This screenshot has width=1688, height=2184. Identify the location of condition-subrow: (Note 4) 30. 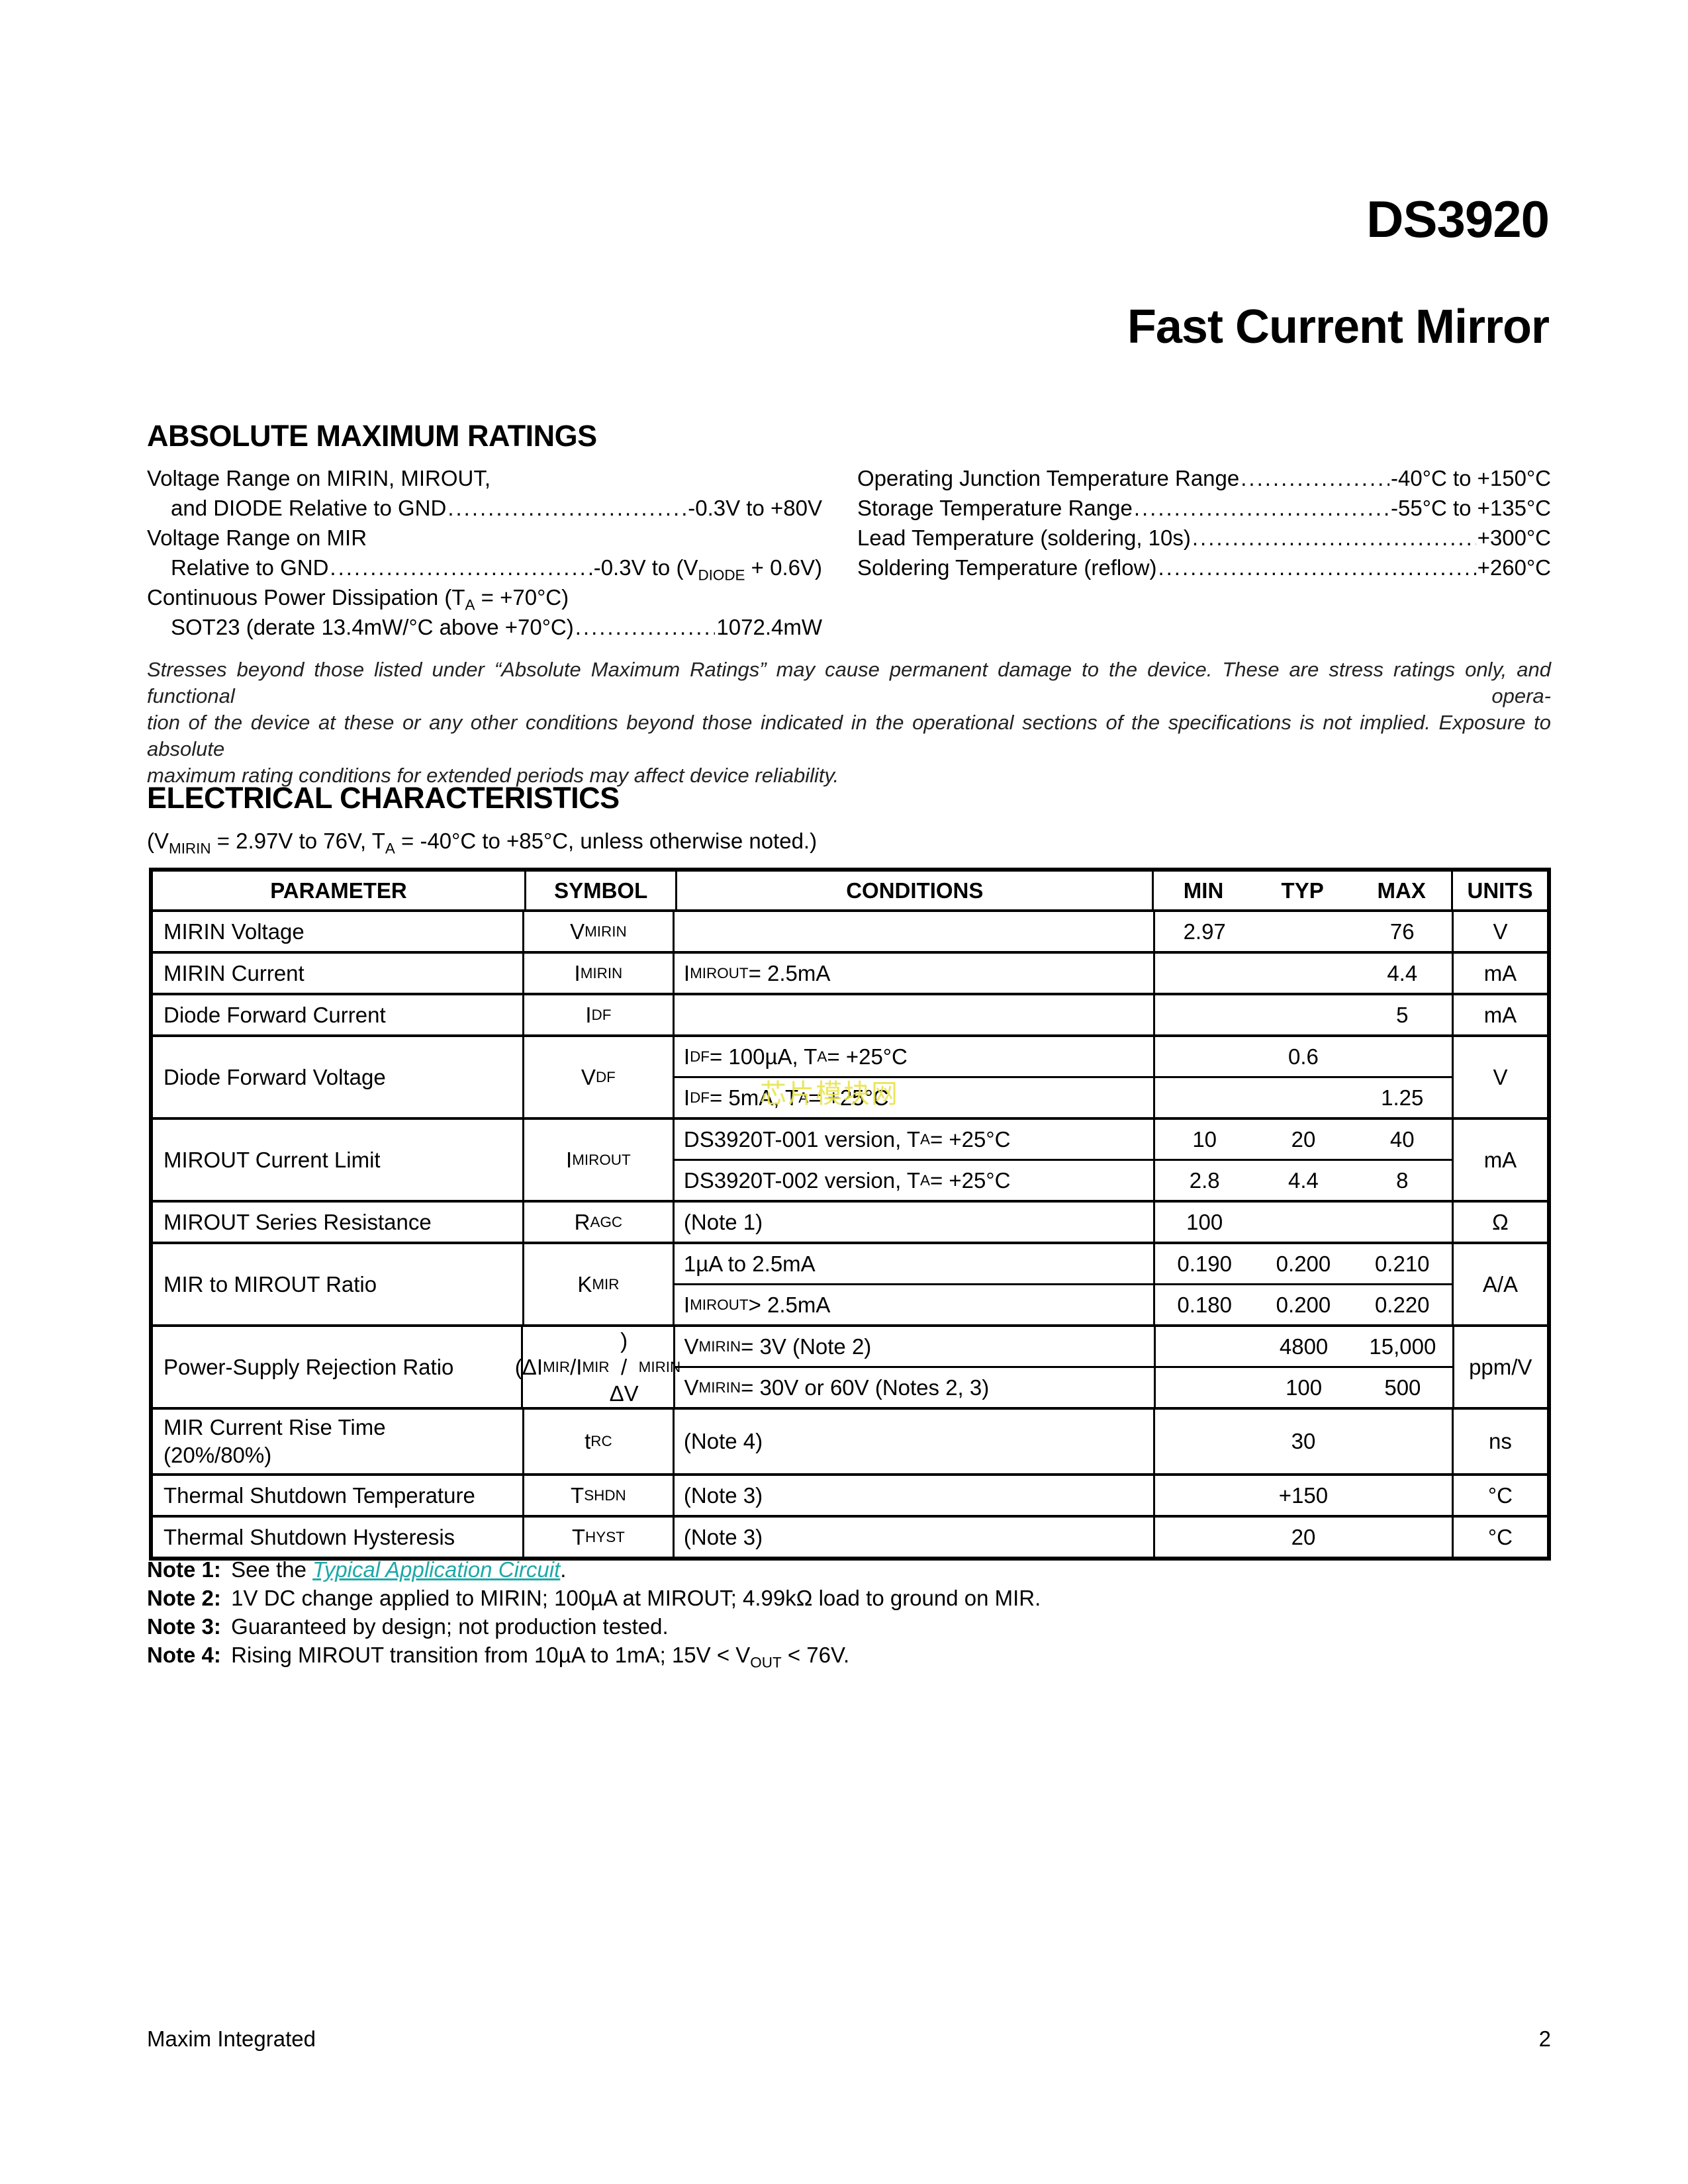
(1063, 1442).